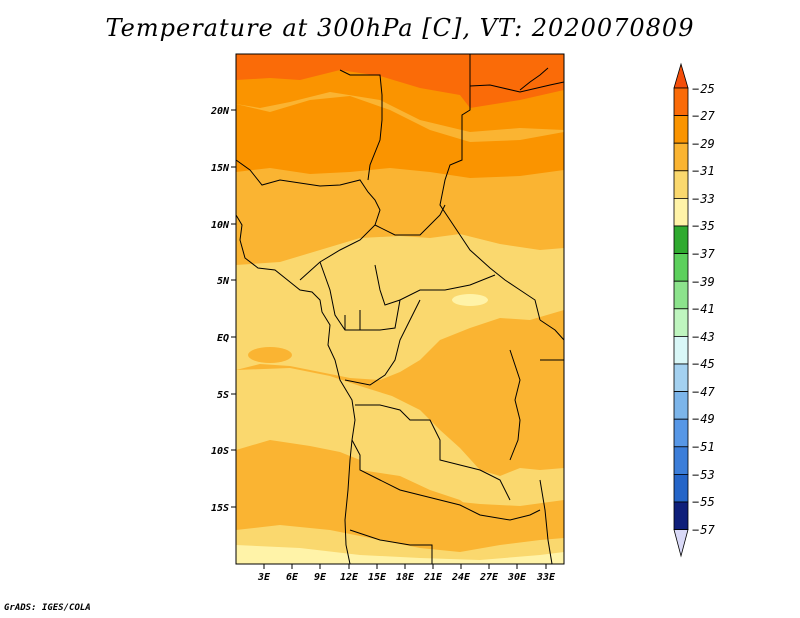 This screenshot has width=800, height=618. Describe the element at coordinates (703, 475) in the screenshot. I see `colorbar-label: 53` at that location.